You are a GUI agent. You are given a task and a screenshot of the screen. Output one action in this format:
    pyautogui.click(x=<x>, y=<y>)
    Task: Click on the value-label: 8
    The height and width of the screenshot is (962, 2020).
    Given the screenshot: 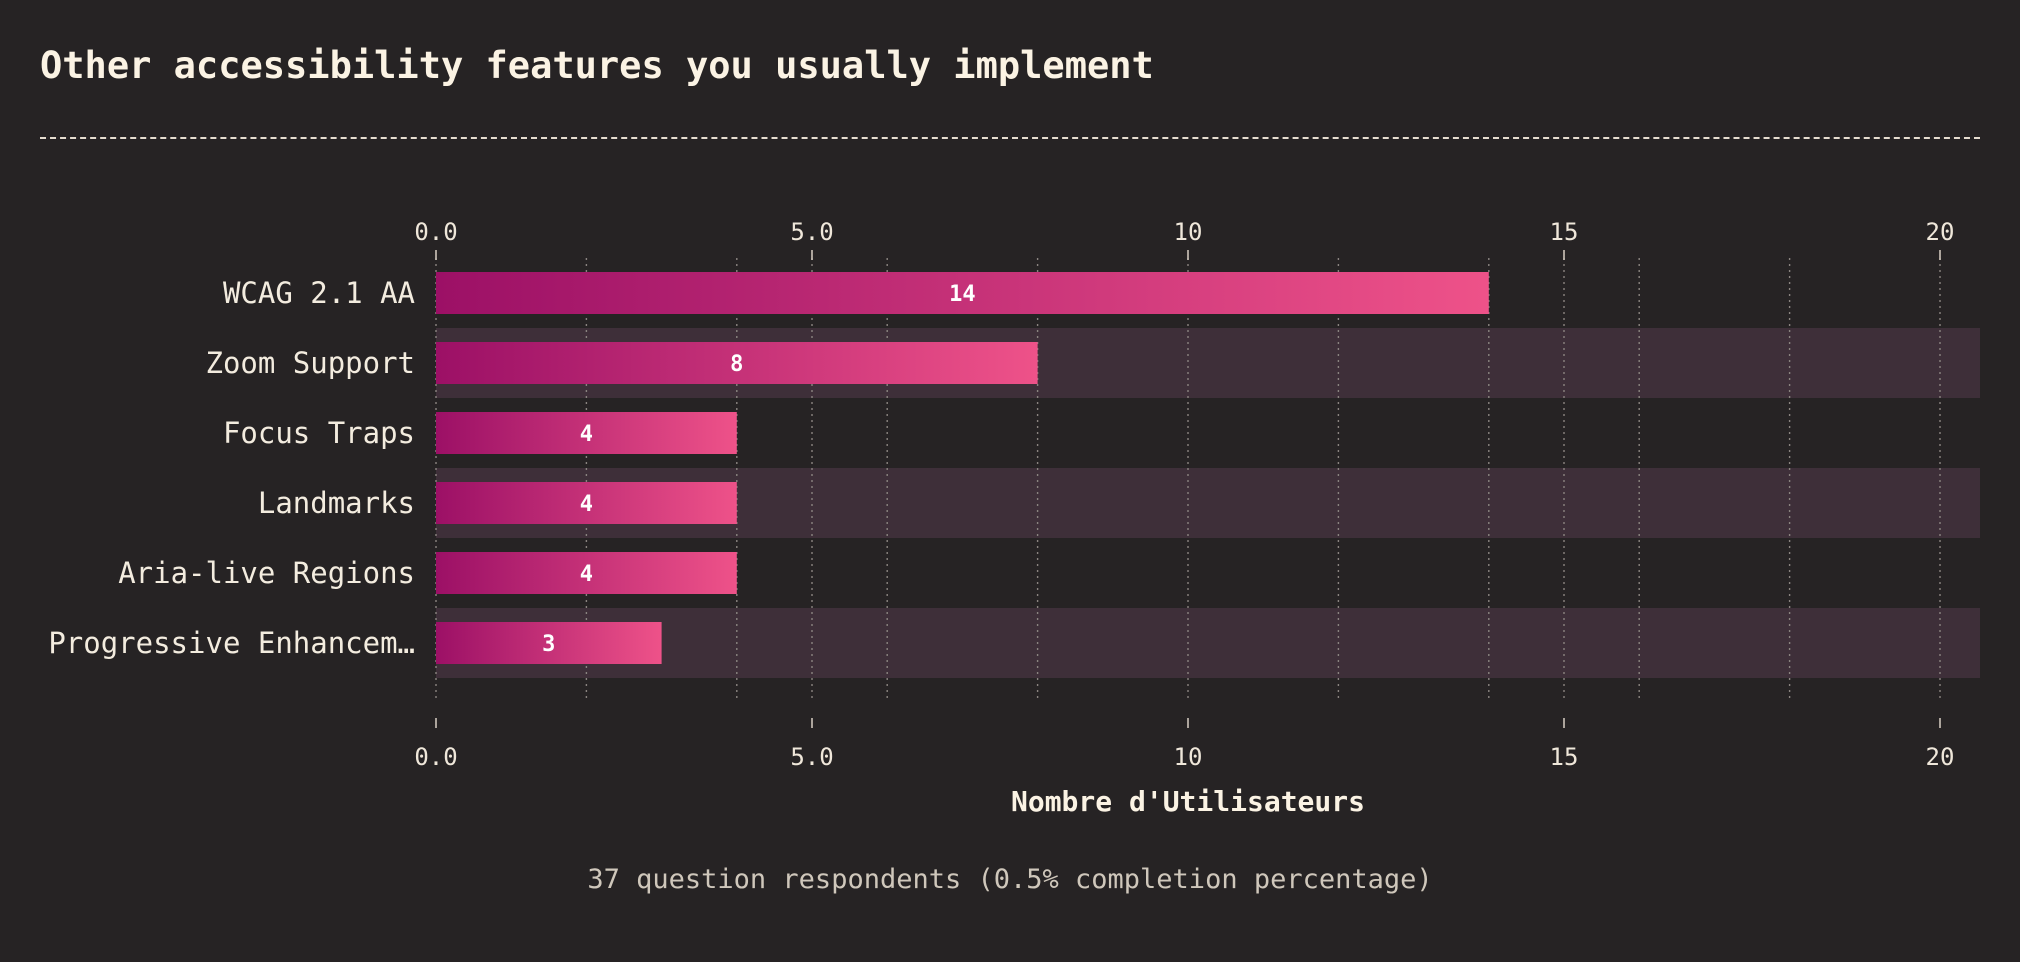 What is the action you would take?
    pyautogui.click(x=736, y=364)
    